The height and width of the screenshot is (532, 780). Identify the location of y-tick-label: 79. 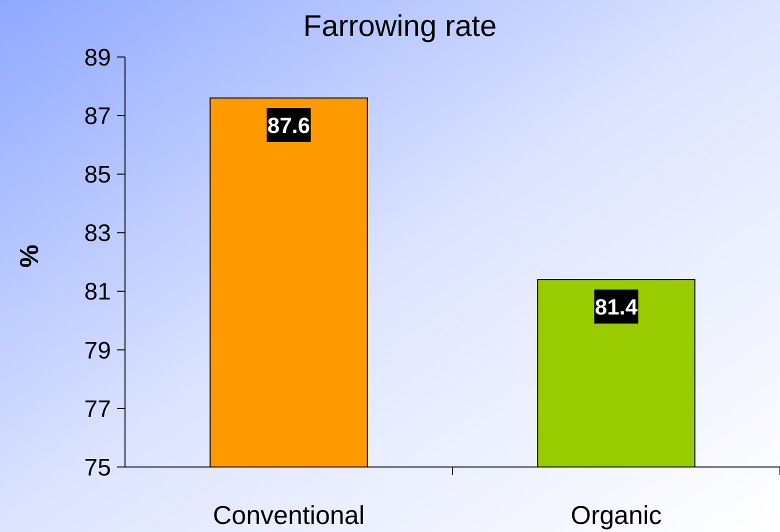
(97, 350).